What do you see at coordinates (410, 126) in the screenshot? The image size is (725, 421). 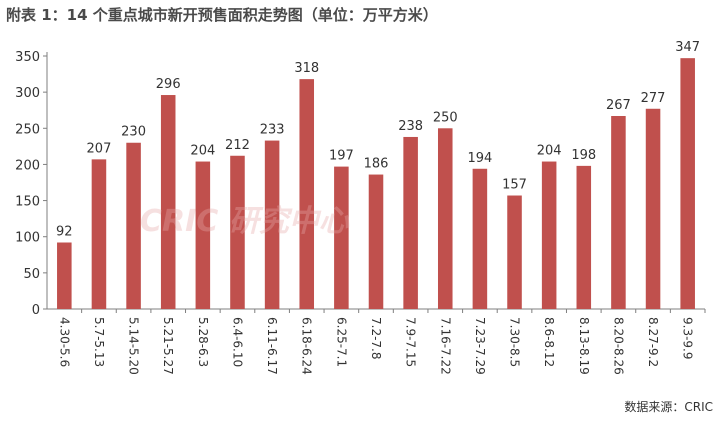 I see `data-label: 238` at bounding box center [410, 126].